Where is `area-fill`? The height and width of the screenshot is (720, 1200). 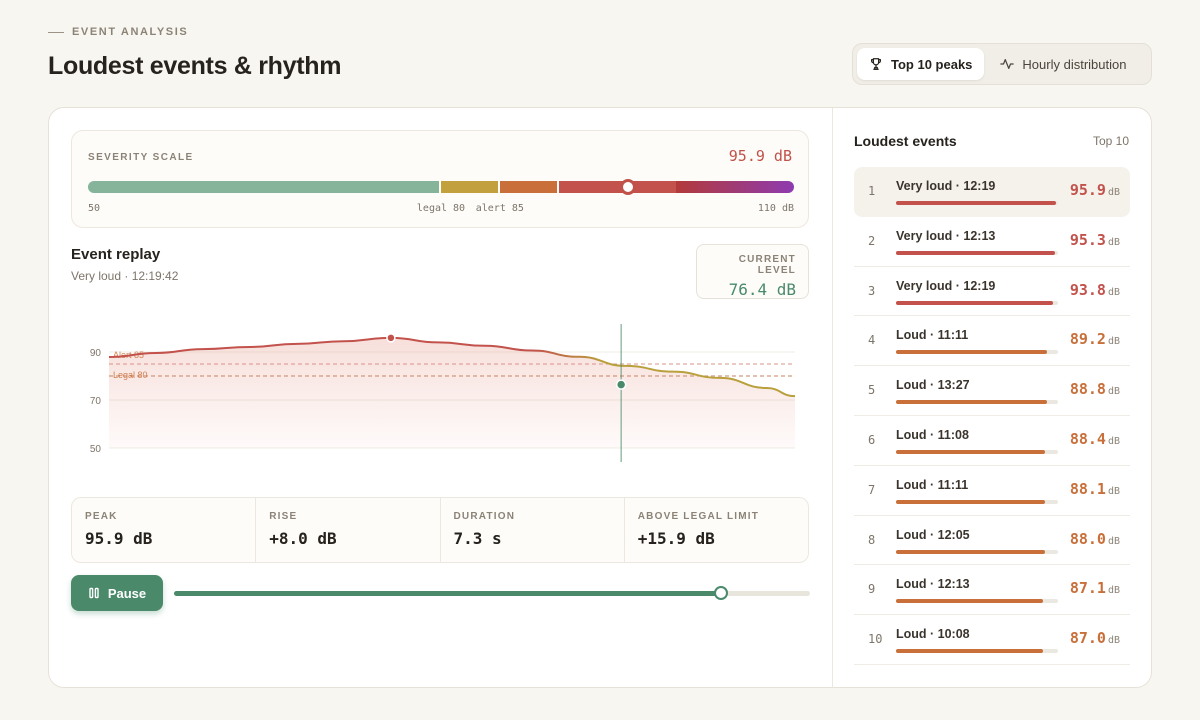
area-fill is located at coordinates (452, 392).